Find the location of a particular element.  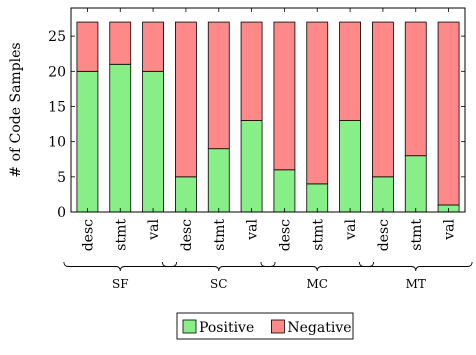

y-tick-label: 15 is located at coordinates (57, 107).